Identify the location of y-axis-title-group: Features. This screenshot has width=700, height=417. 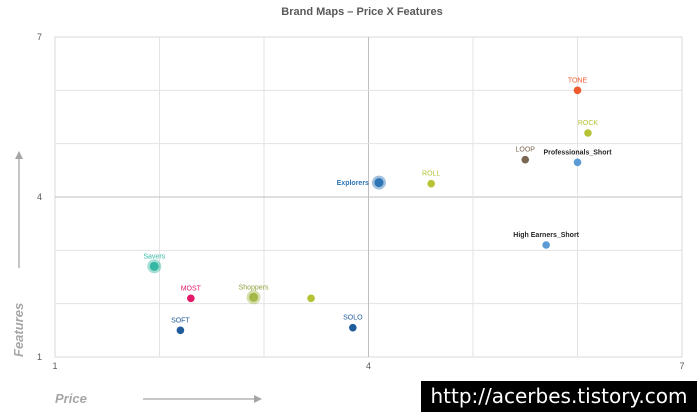
(18, 254).